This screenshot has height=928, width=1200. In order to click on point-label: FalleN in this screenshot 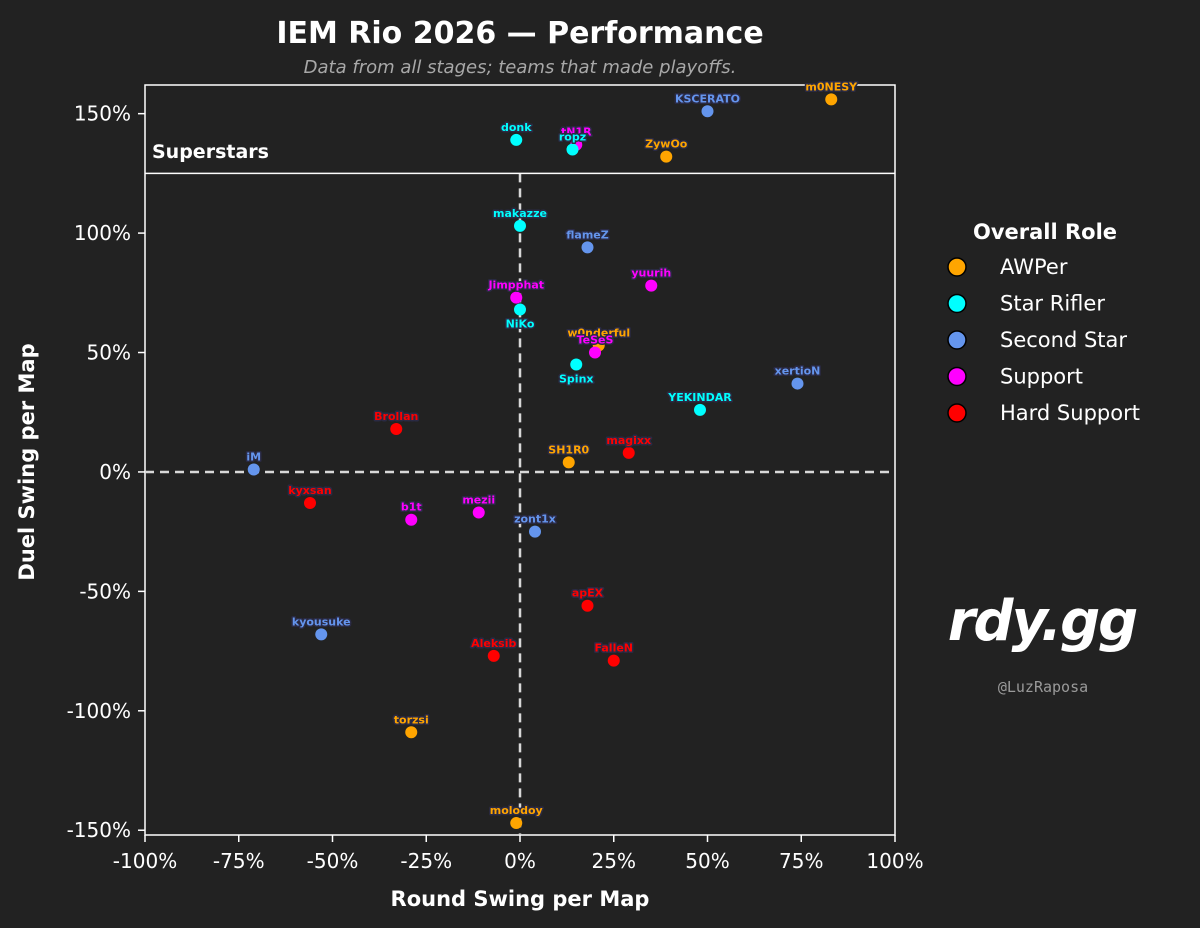, I will do `click(614, 648)`.